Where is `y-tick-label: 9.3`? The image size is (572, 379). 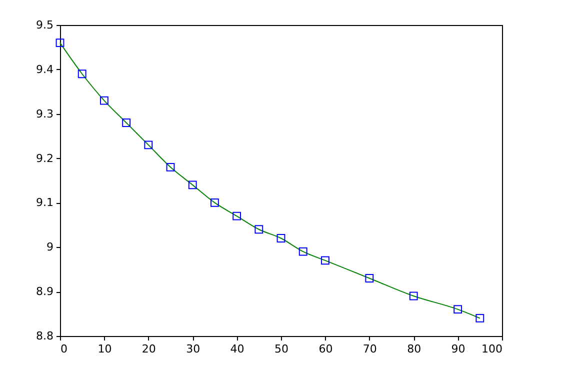 y-tick-label: 9.3 is located at coordinates (45, 113).